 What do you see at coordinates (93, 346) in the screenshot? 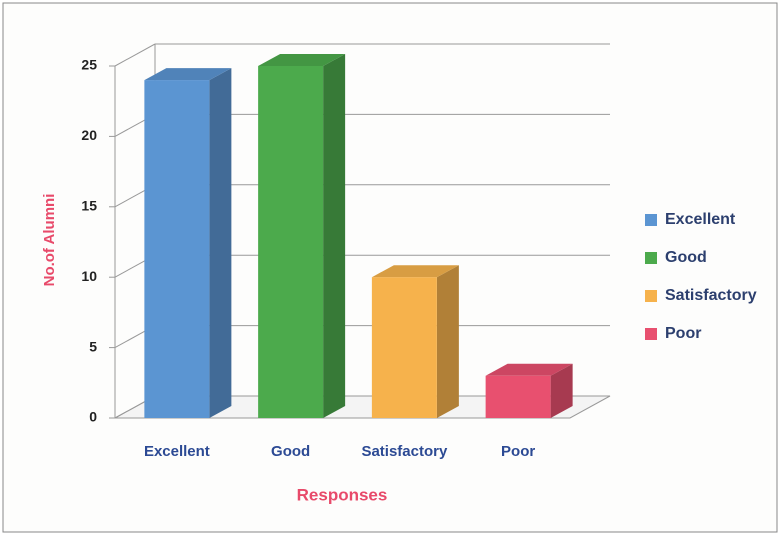
I see `y-tick-label: 5` at bounding box center [93, 346].